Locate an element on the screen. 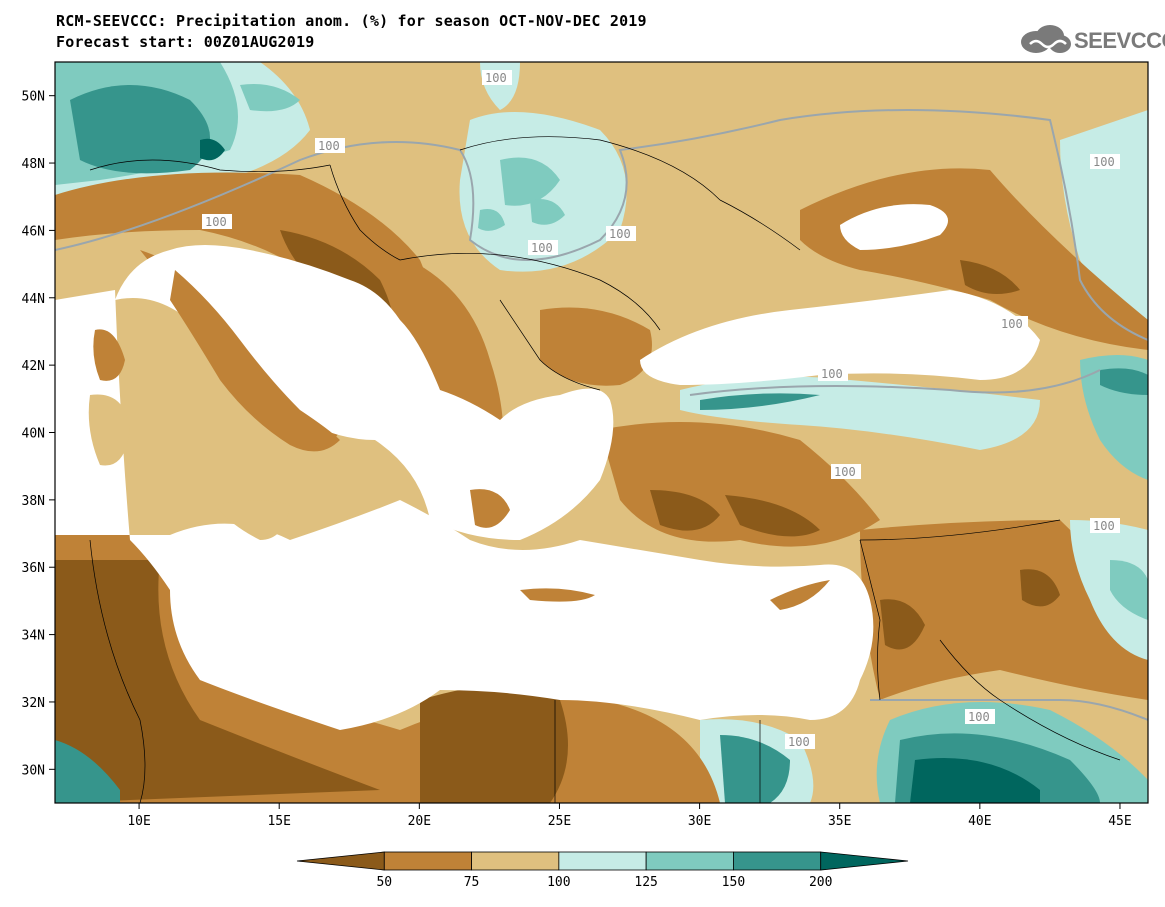 The height and width of the screenshot is (907, 1165). crete is located at coordinates (557, 595).